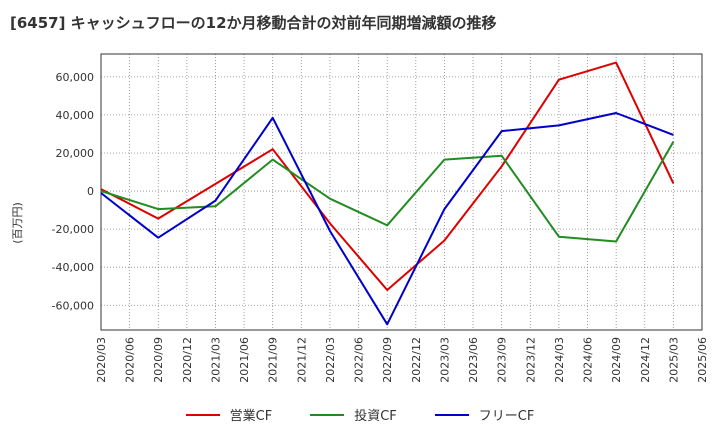  What do you see at coordinates (130, 360) in the screenshot?
I see `x-tick-label: 2020/06` at bounding box center [130, 360].